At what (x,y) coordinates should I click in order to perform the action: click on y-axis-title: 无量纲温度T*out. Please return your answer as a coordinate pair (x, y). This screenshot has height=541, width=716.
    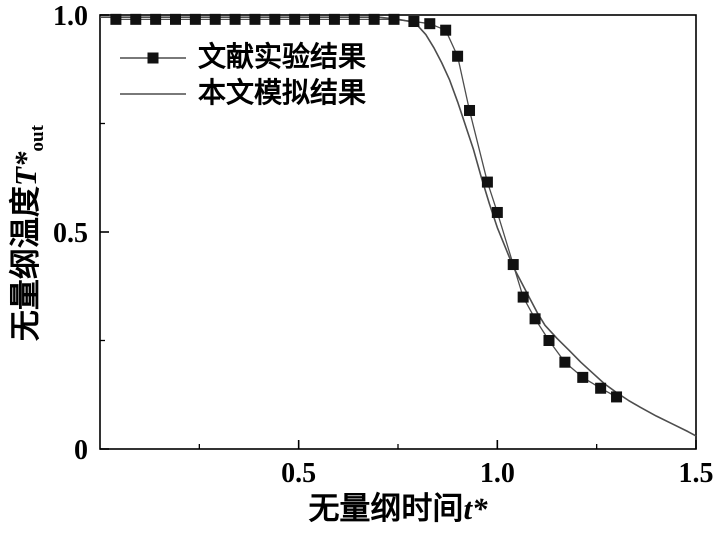
    Looking at the image, I should click on (28, 233).